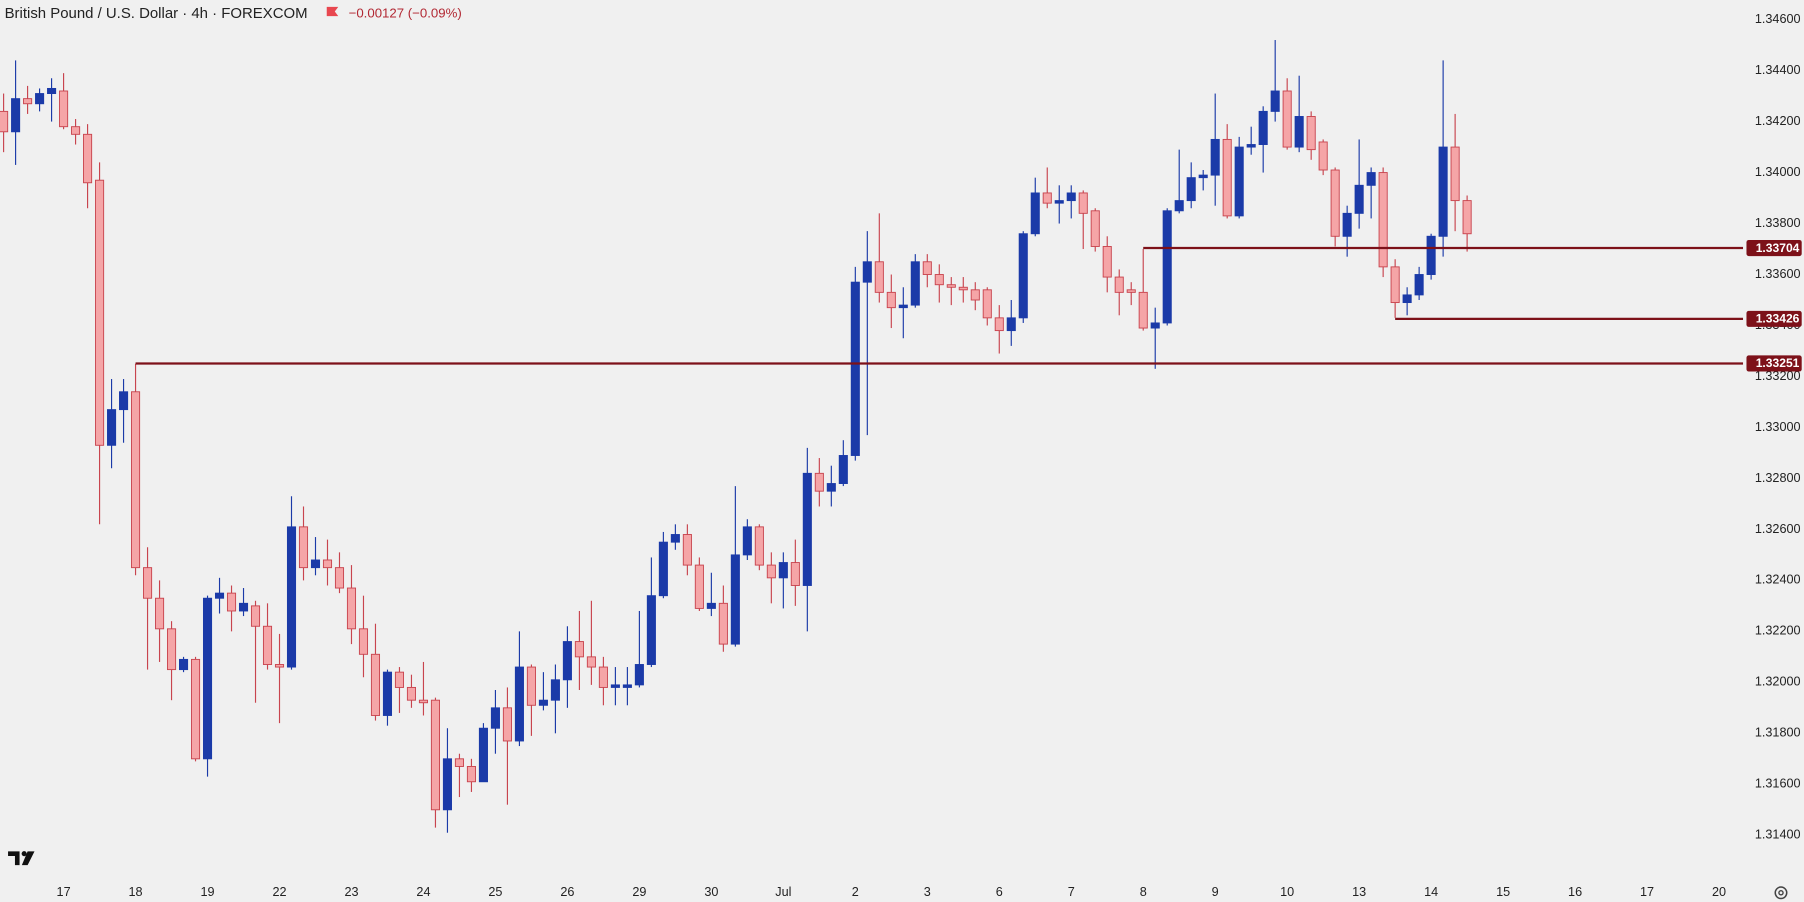  Describe the element at coordinates (639, 892) in the screenshot. I see `x-tick-label: 29` at that location.